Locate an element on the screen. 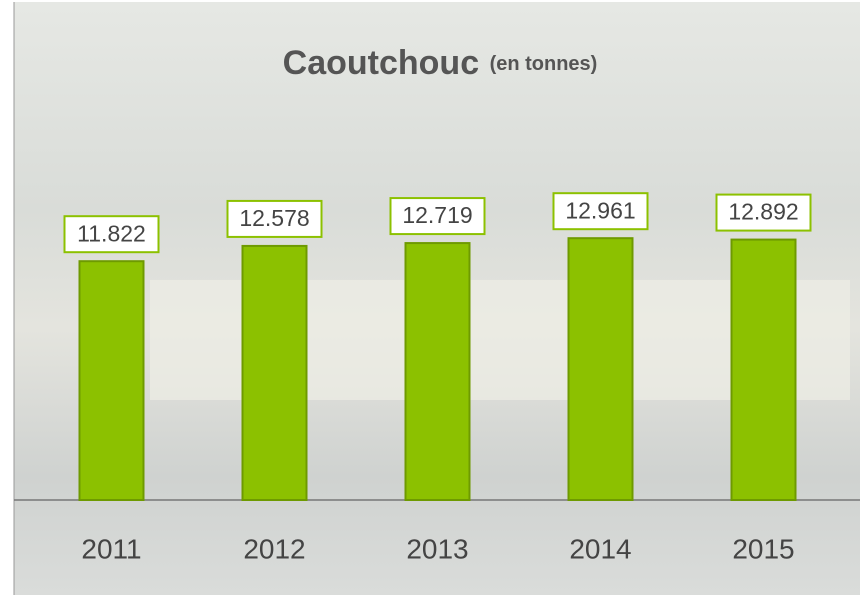  value-label: 12.578 is located at coordinates (274, 218).